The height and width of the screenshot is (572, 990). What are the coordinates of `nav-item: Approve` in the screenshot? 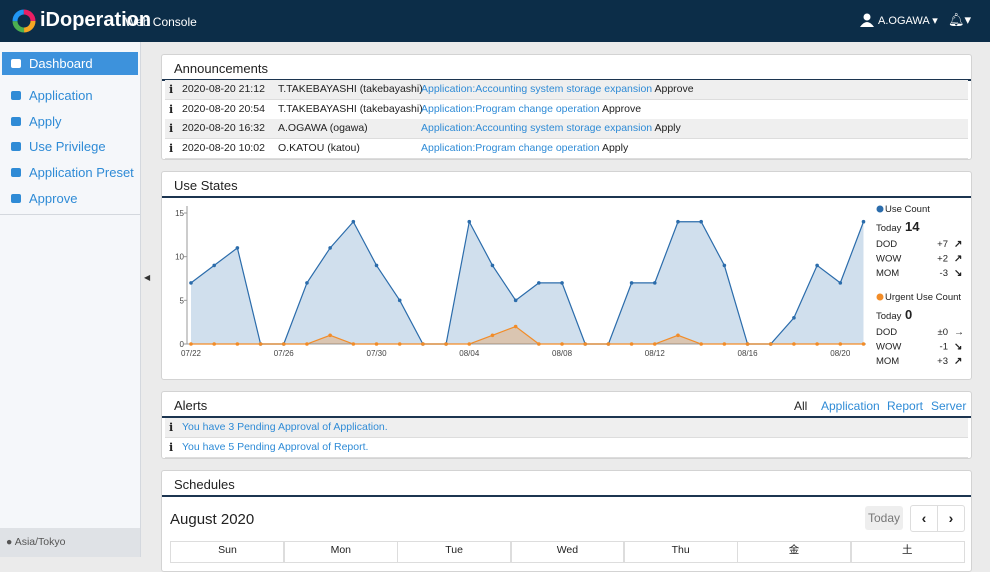 It's located at (70, 198).